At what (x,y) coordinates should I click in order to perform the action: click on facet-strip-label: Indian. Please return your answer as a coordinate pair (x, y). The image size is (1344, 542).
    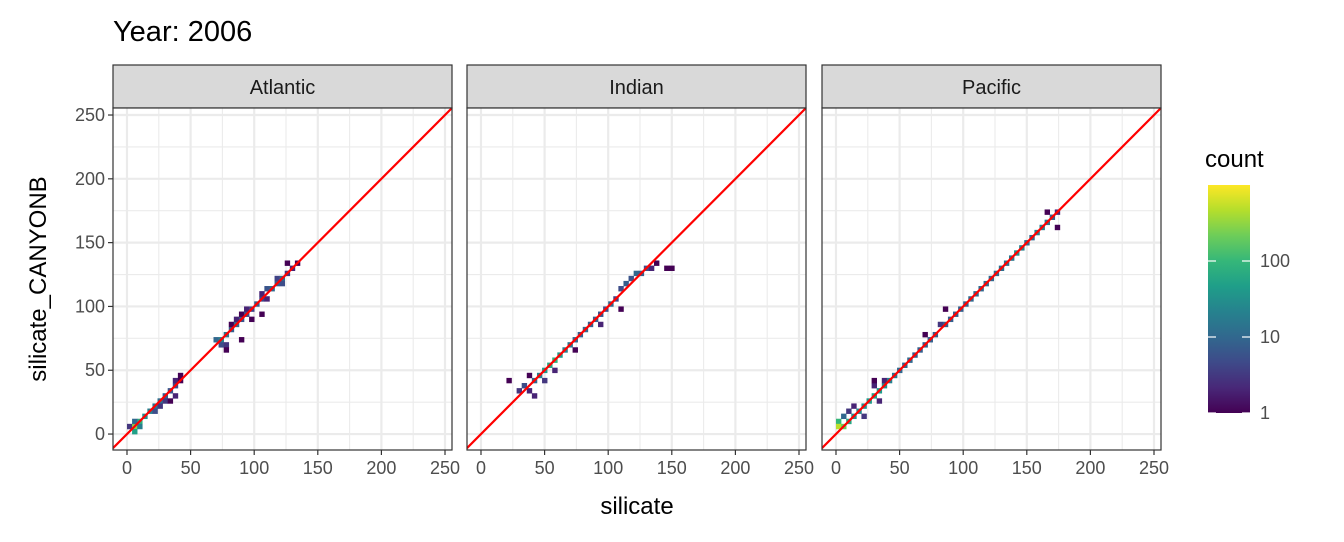
    Looking at the image, I should click on (636, 88).